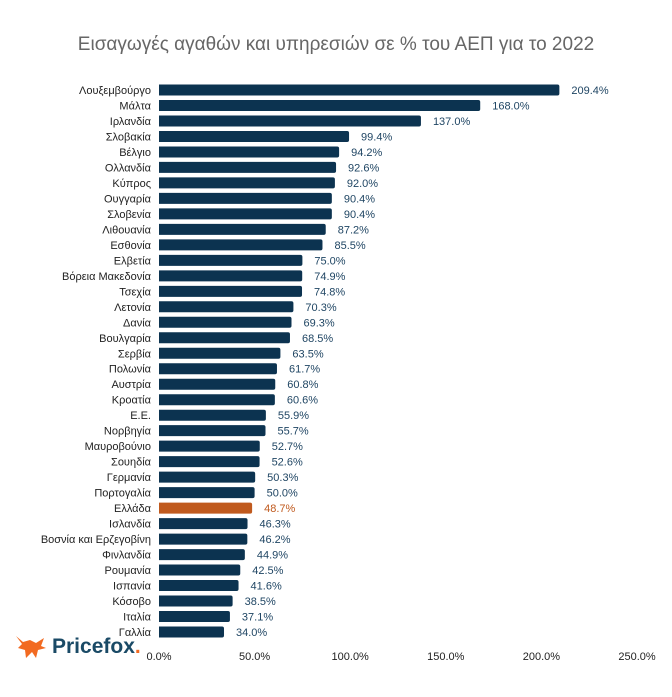 The height and width of the screenshot is (697, 672). Describe the element at coordinates (135, 633) in the screenshot. I see `category-label: Γαλλία` at that location.